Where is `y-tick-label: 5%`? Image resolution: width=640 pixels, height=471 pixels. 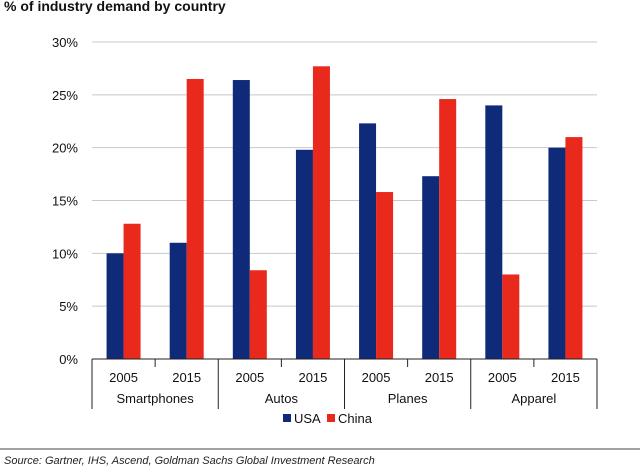 y-tick-label: 5% is located at coordinates (68, 306).